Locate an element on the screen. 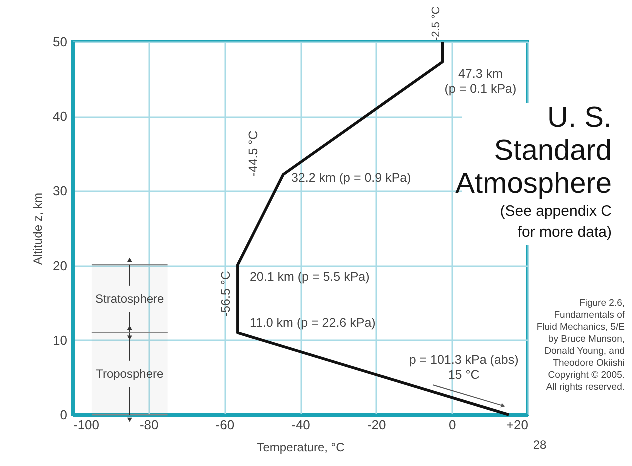 The height and width of the screenshot is (466, 632). y-tick-label: 0 is located at coordinates (64, 415).